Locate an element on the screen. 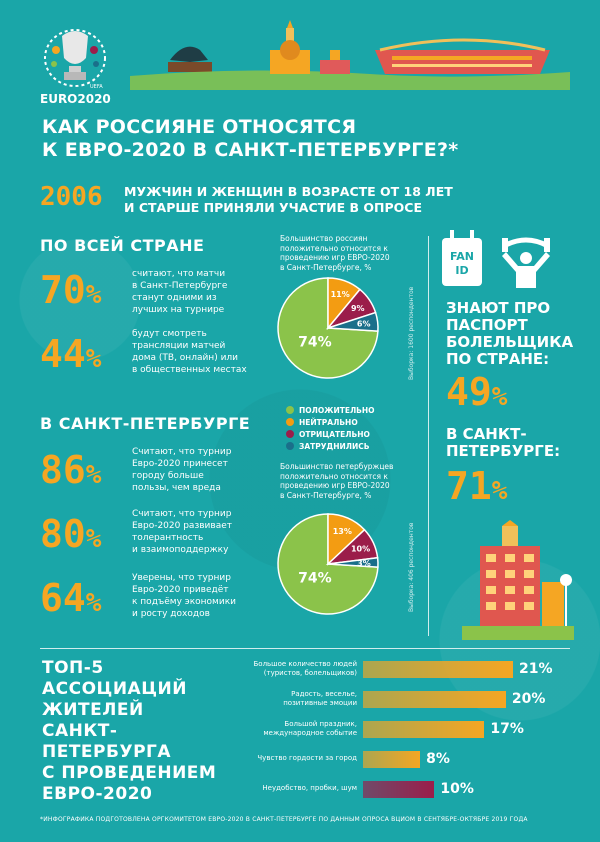 The width and height of the screenshot is (600, 842). spb-stat-3-number: 64% is located at coordinates (70, 600).